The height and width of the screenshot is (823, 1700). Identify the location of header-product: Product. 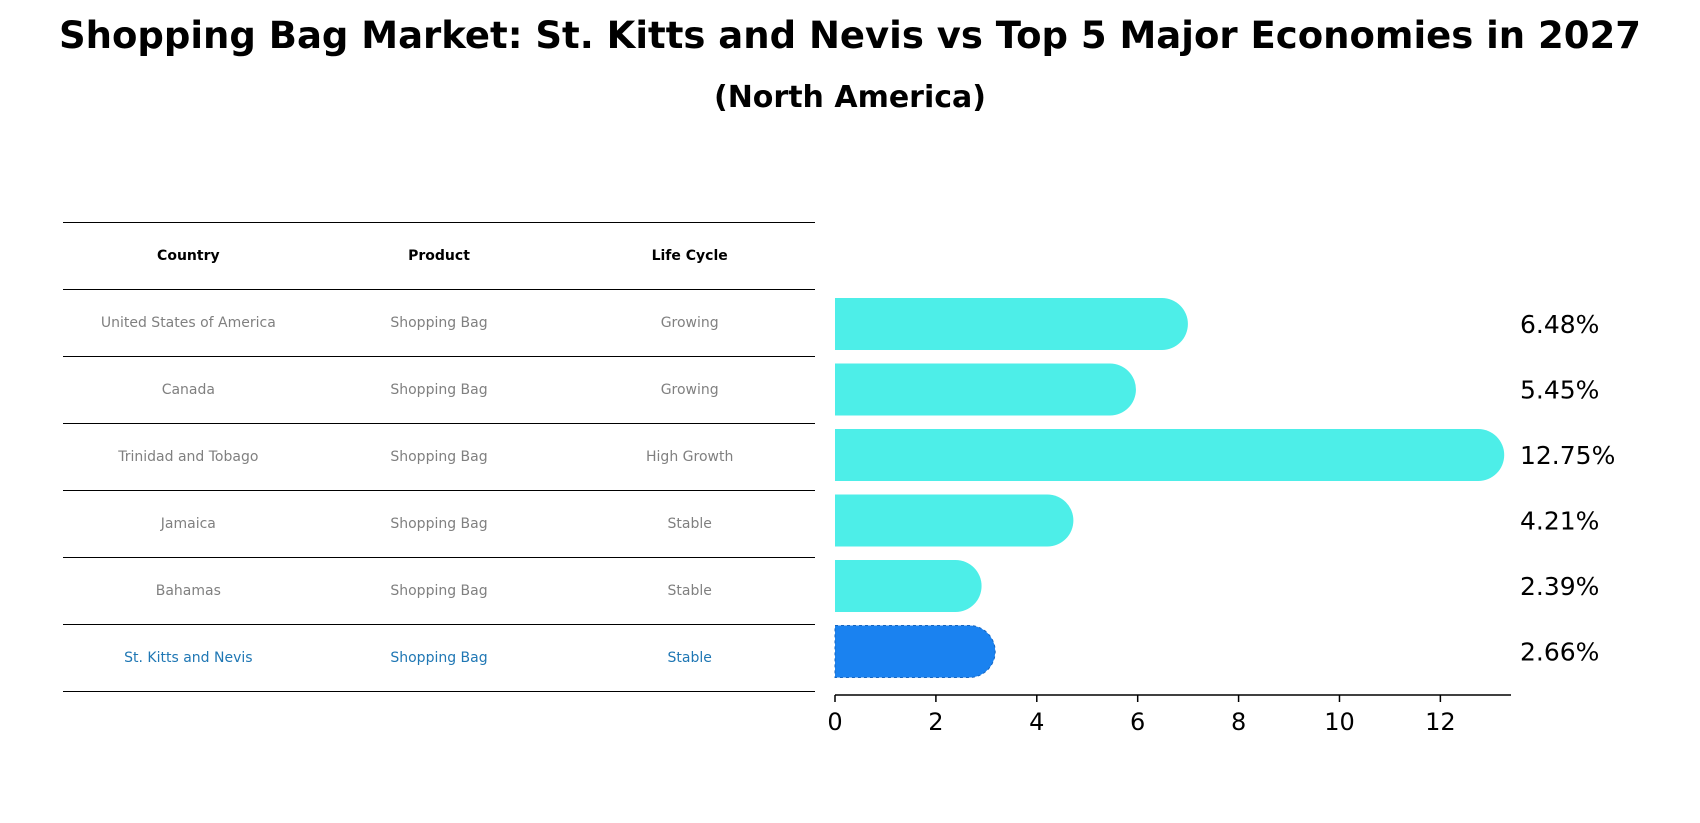
(439, 256).